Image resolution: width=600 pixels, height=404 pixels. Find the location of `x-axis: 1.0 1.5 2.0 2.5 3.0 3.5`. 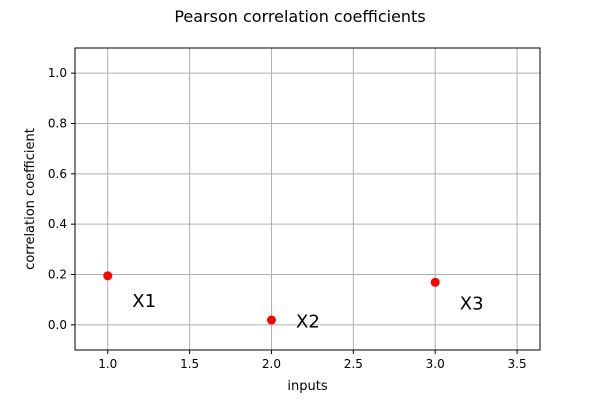

x-axis: 1.0 1.5 2.0 2.5 3.0 3.5 is located at coordinates (312, 360).